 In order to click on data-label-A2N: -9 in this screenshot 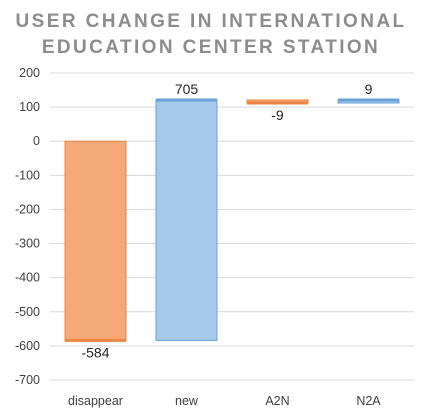, I will do `click(277, 115)`.